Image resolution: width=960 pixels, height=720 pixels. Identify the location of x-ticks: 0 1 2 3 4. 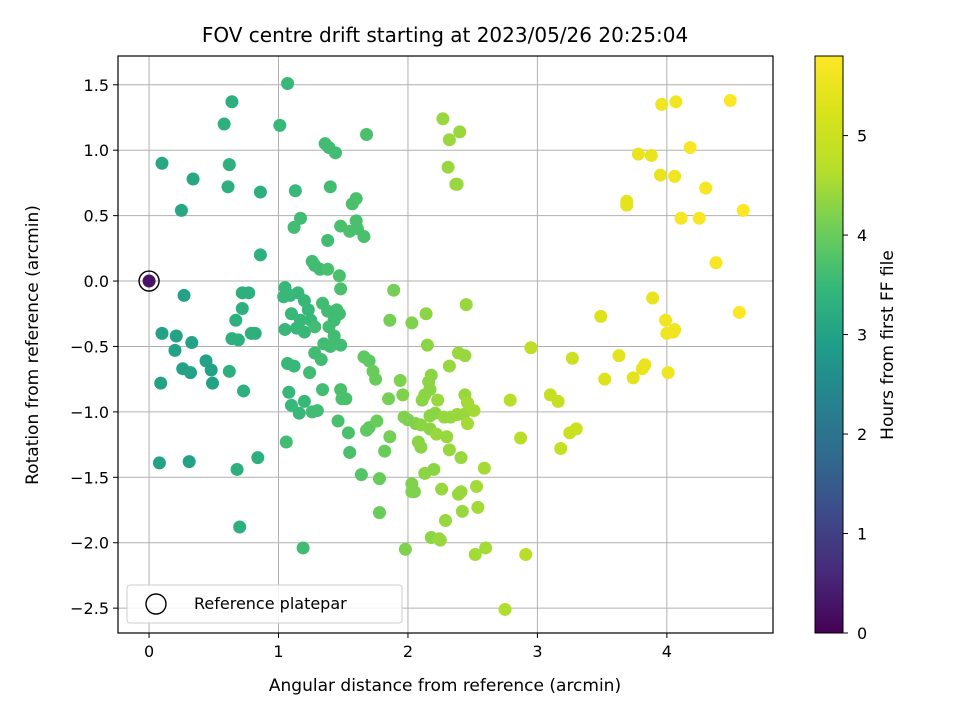
(408, 647).